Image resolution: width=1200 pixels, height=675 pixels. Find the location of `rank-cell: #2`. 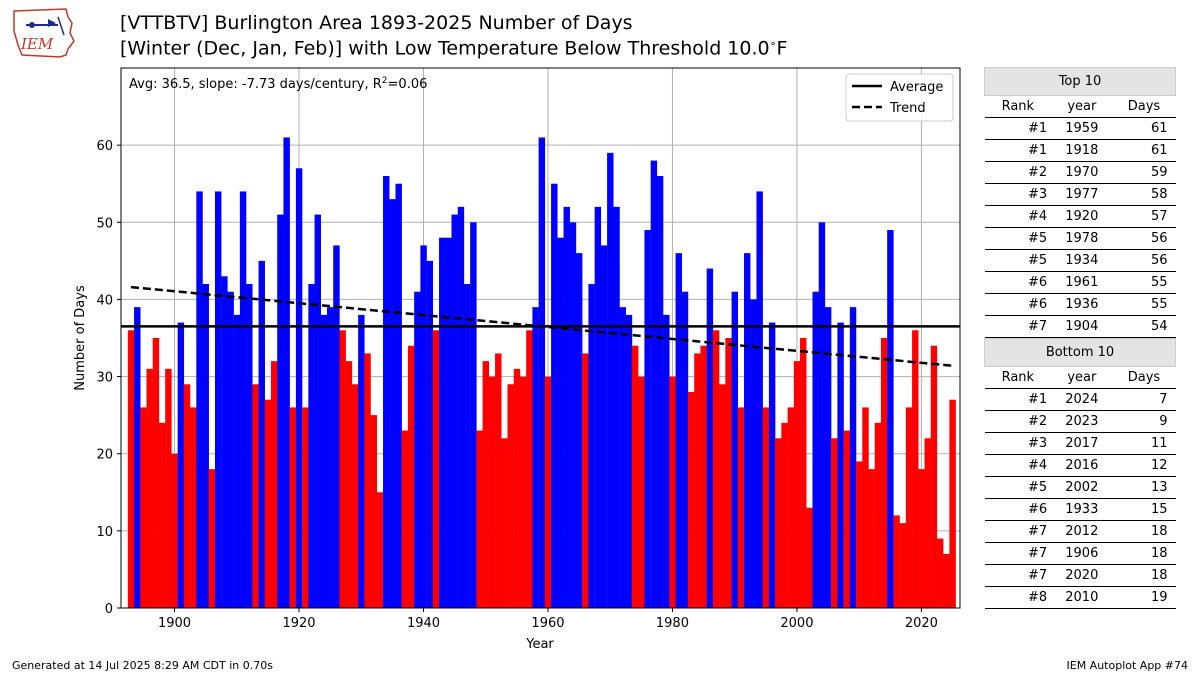

rank-cell: #2 is located at coordinates (1018, 421).